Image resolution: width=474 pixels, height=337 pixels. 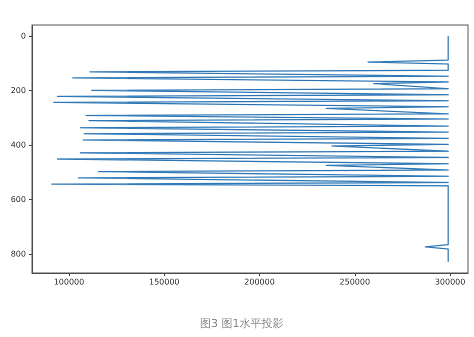 I want to click on y-tick-label: 600, so click(x=18, y=199).